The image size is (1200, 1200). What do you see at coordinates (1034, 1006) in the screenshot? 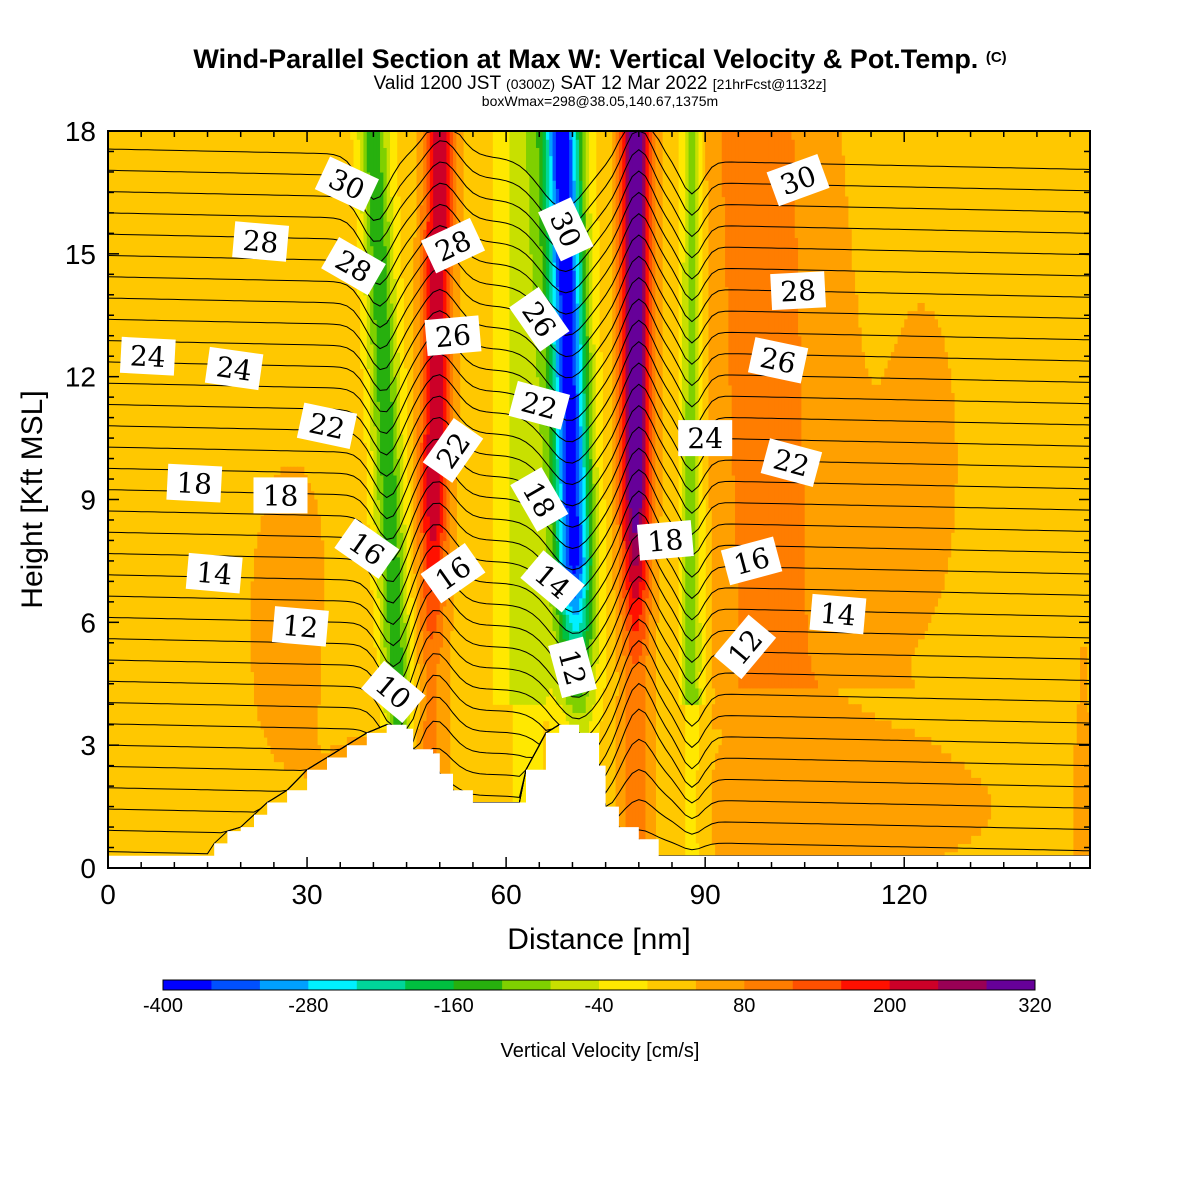
I see `colorbar-tick-label: 320` at bounding box center [1034, 1006].